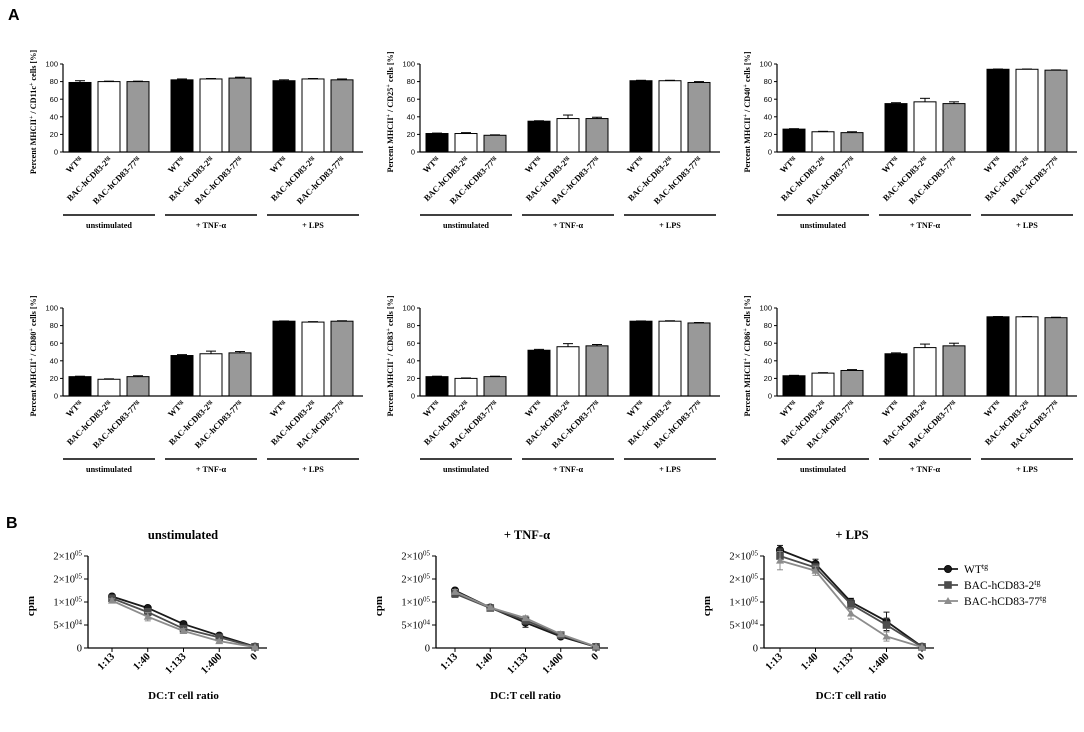 The width and height of the screenshot is (1084, 732). What do you see at coordinates (707, 606) in the screenshot?
I see `y-axis-label: cpm` at bounding box center [707, 606].